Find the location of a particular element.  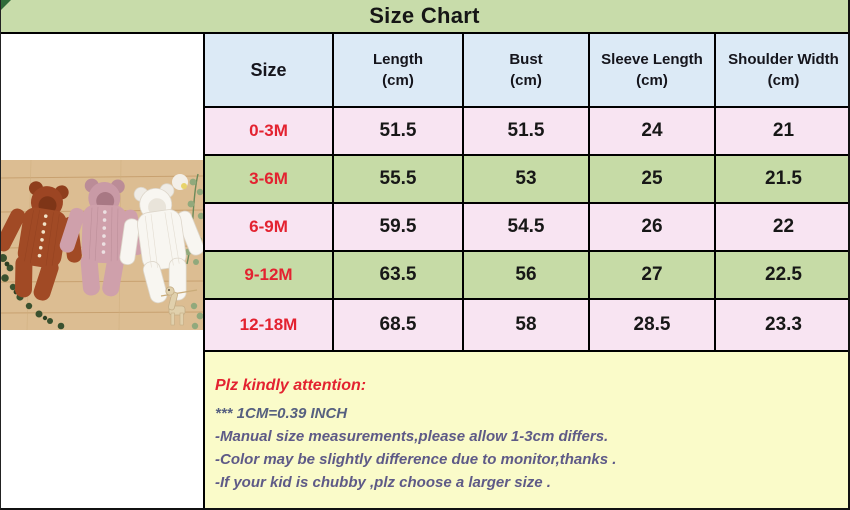

column-header-shoulder-width: Shoulder Width (cm) is located at coordinates (781, 71).